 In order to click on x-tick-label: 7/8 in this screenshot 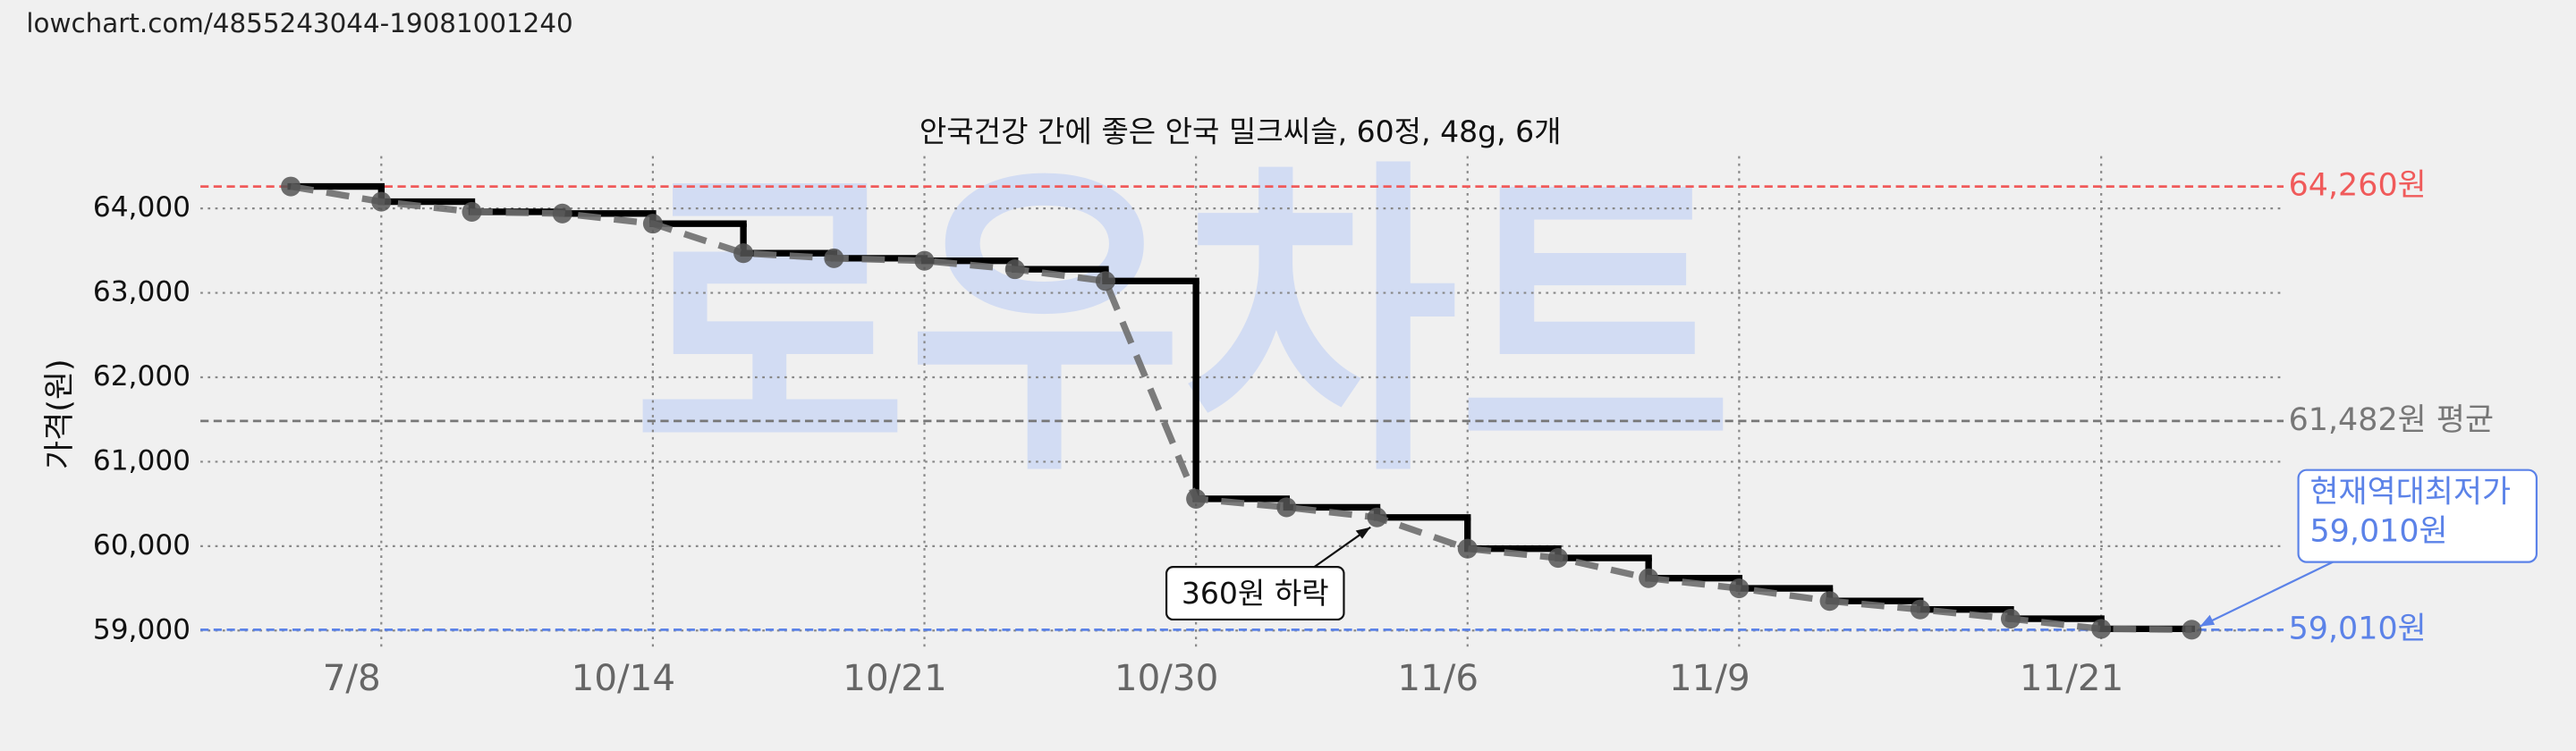, I will do `click(352, 677)`.